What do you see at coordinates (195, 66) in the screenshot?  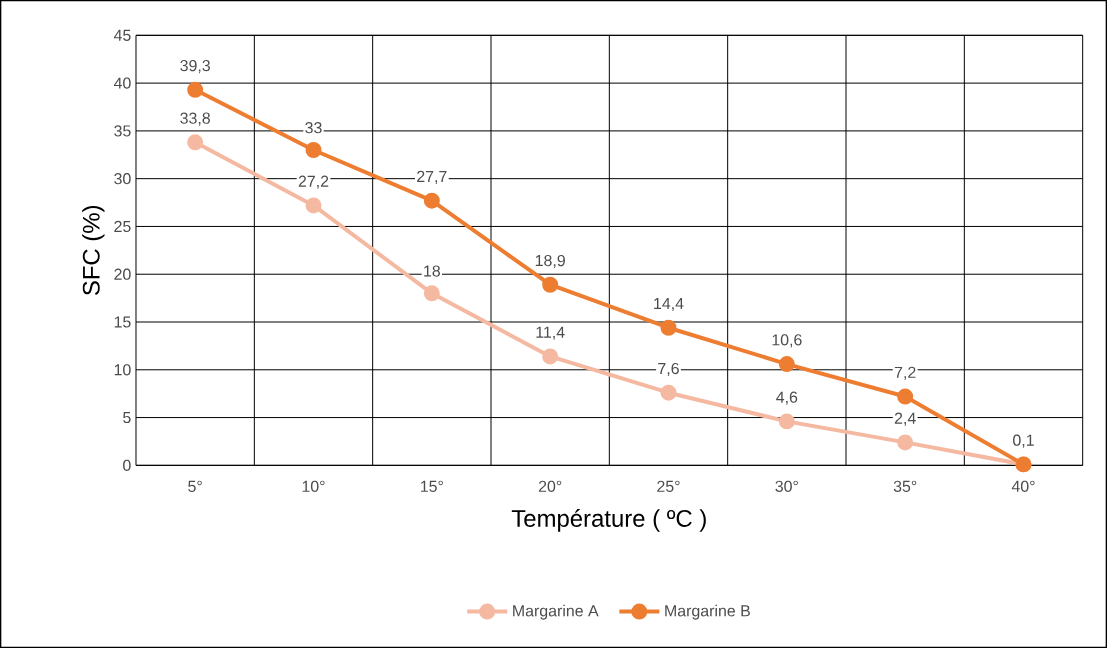 I see `data-label: 39,3` at bounding box center [195, 66].